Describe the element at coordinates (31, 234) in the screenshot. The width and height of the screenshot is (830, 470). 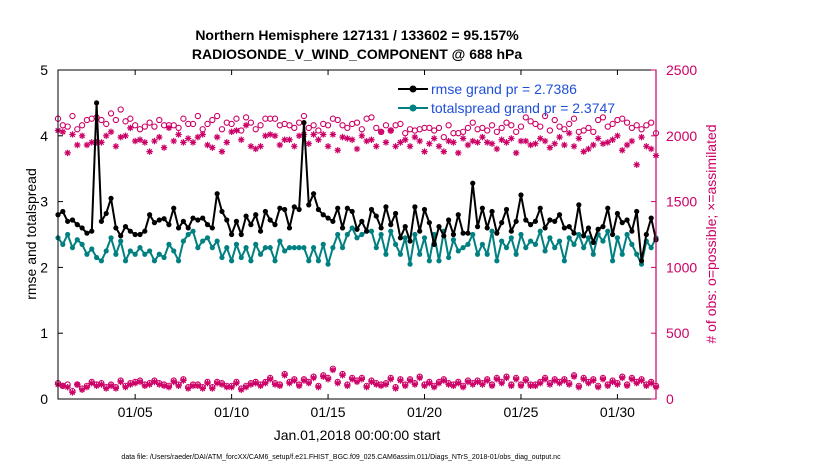
I see `y-axis-left-label: rmse and totalspread` at that location.